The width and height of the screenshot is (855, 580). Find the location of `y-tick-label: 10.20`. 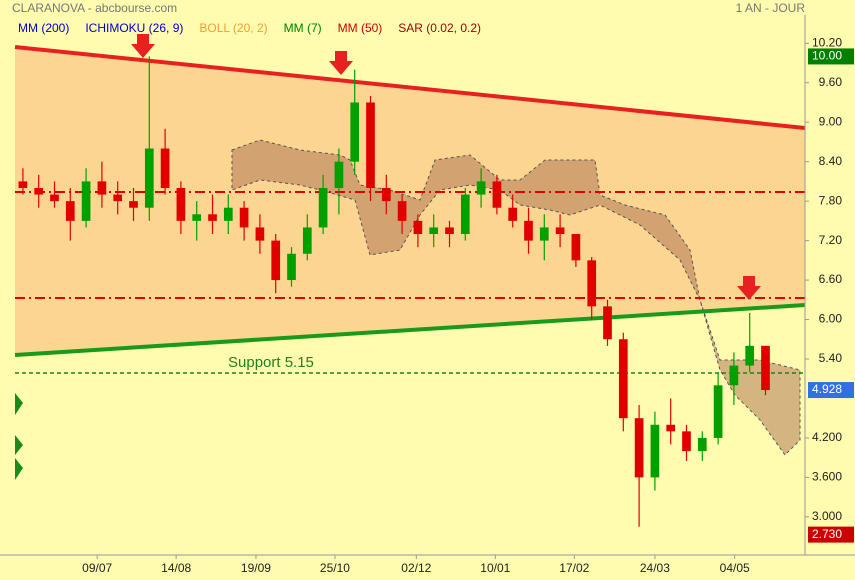

y-tick-label: 10.20 is located at coordinates (827, 42).